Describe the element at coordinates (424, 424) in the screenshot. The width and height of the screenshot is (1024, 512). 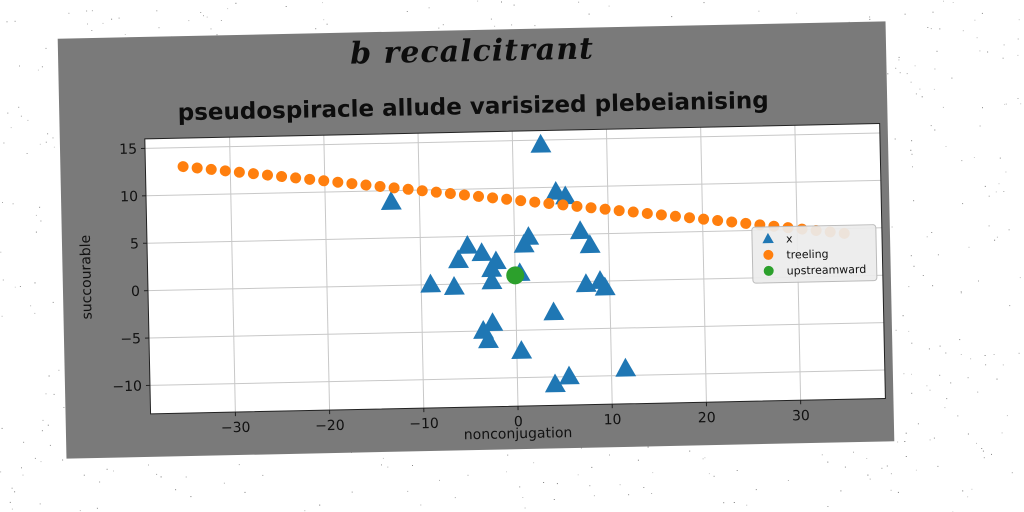
I see `x-tick-label: −10` at that location.